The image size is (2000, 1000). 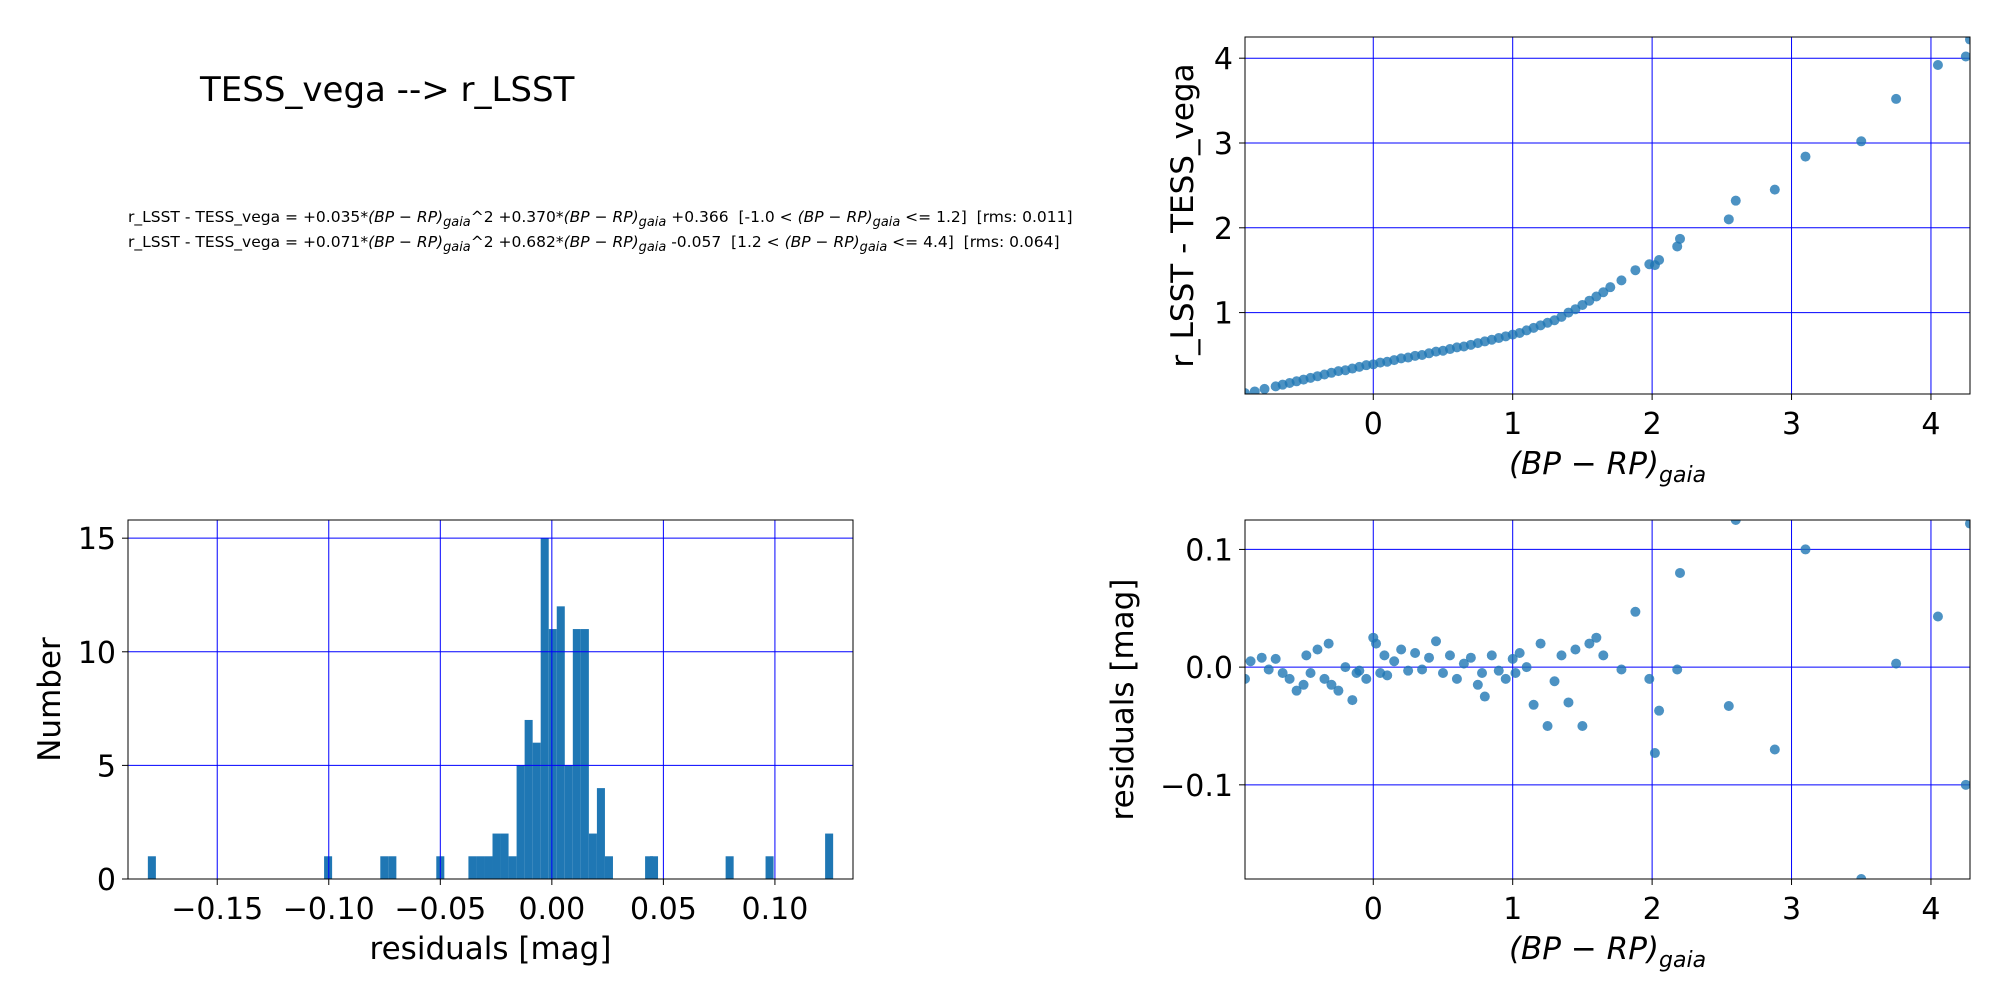 I want to click on resid-xtick-label: 2, so click(x=1652, y=909).